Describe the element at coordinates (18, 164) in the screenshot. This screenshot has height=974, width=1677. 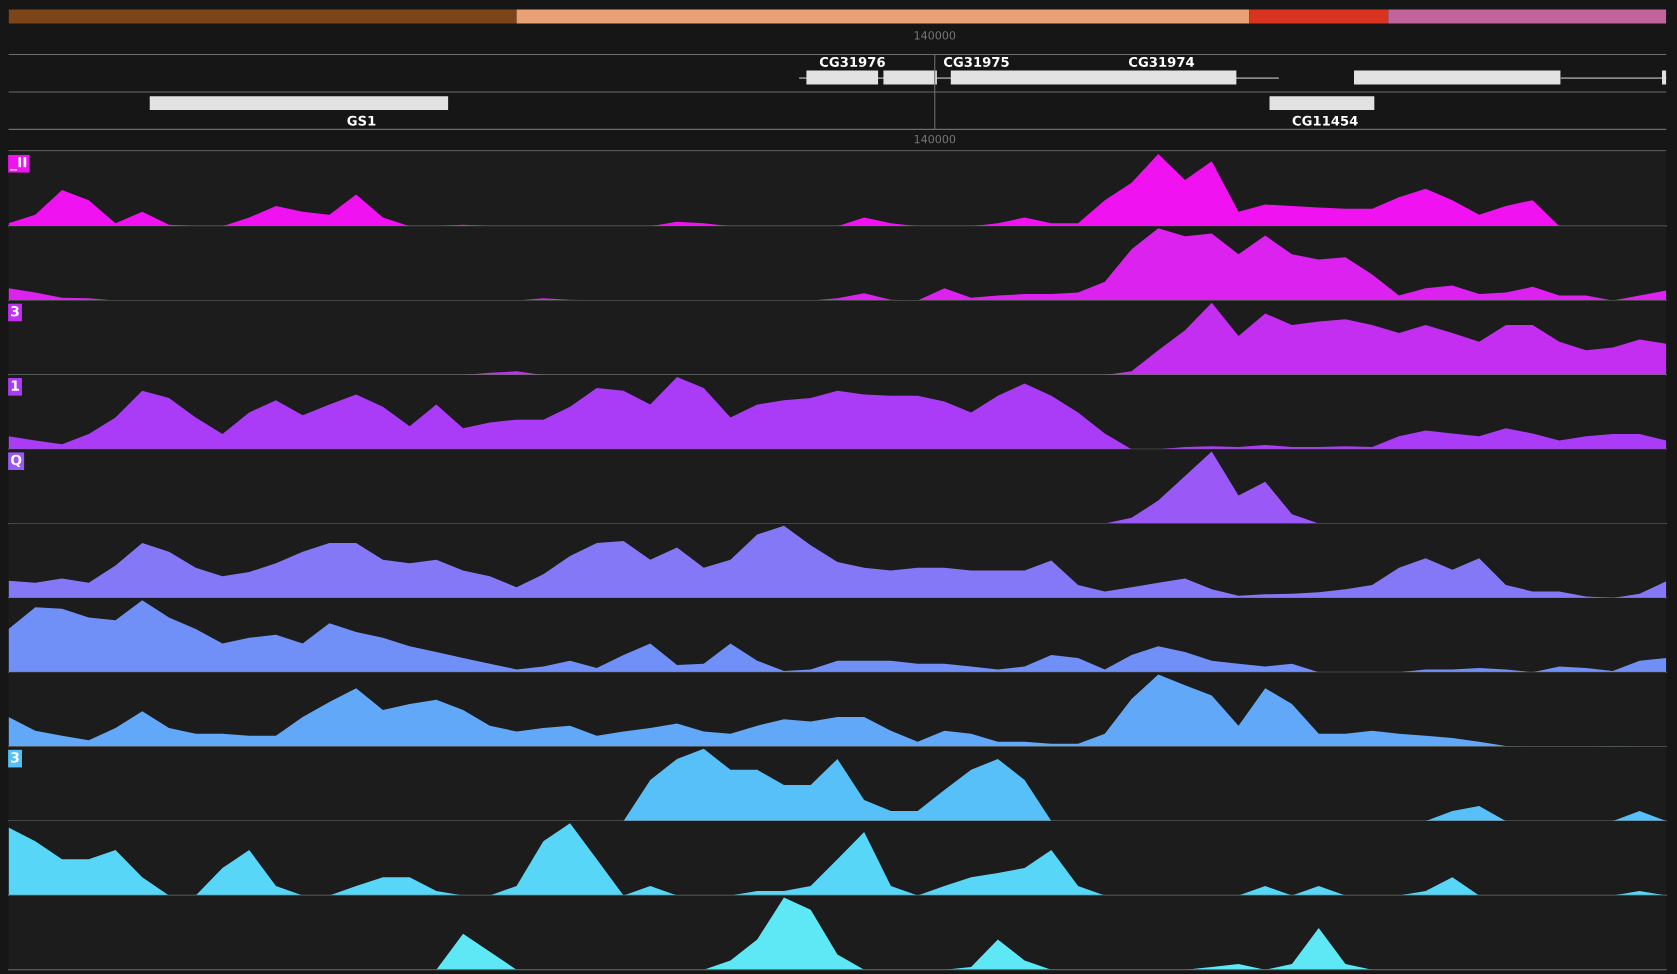
I see `text: _II` at that location.